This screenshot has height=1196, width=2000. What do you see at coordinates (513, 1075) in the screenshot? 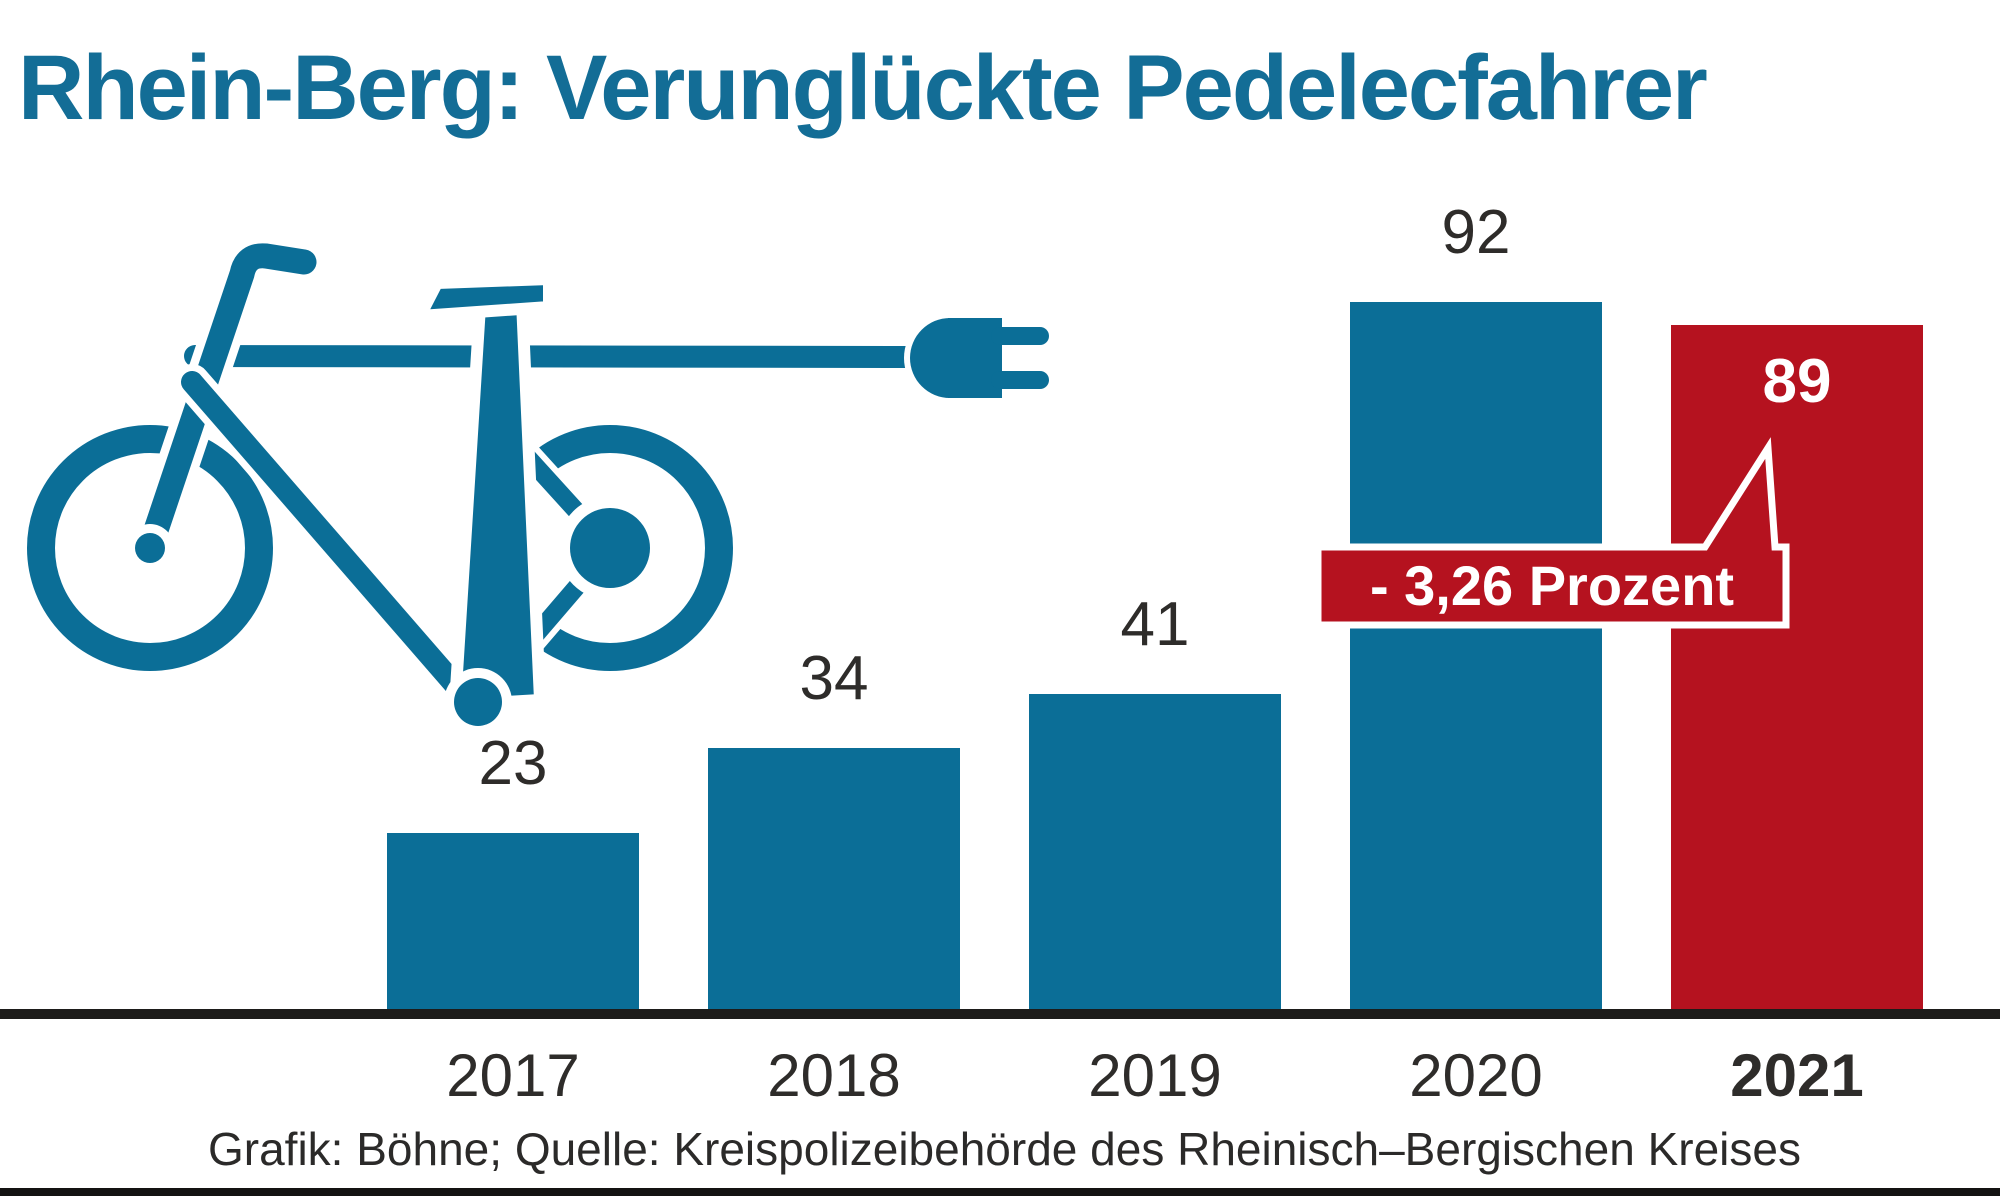
I see `x-axis-label-2017: 2017` at bounding box center [513, 1075].